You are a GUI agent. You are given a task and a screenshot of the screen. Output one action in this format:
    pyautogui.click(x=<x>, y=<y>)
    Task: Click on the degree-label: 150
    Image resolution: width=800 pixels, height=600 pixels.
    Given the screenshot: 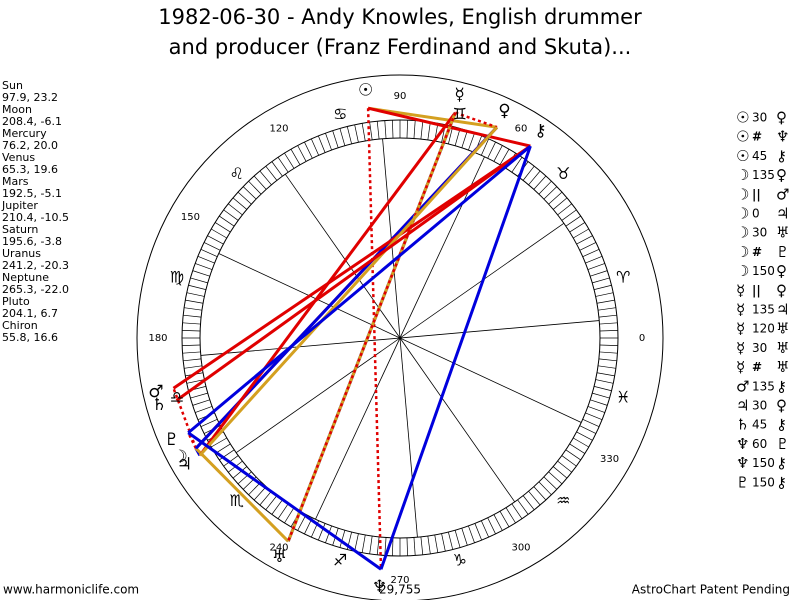 What is the action you would take?
    pyautogui.click(x=190, y=217)
    